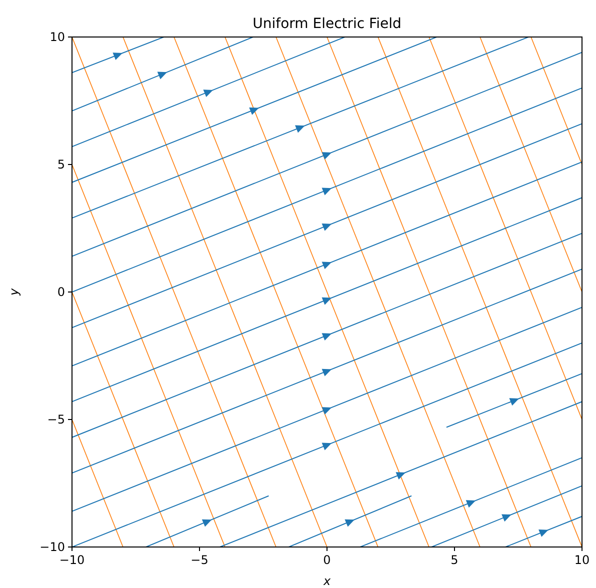 The height and width of the screenshot is (588, 596). What do you see at coordinates (327, 24) in the screenshot?
I see `chart-title: Uniform Electric Field` at bounding box center [327, 24].